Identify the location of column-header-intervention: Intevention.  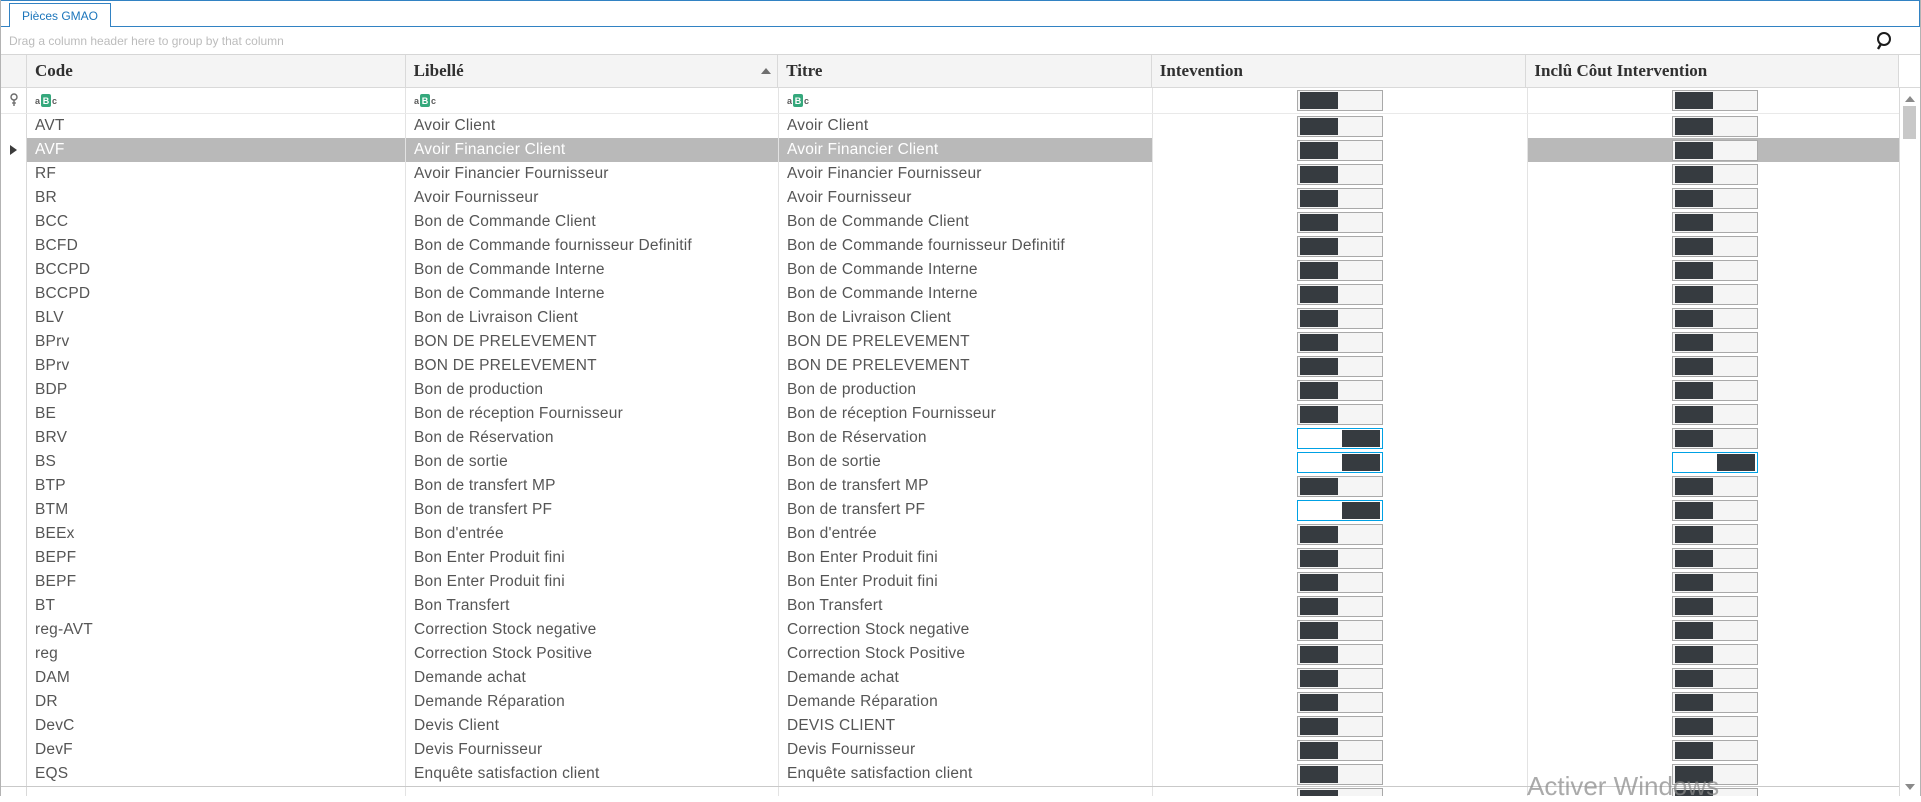
(1339, 71).